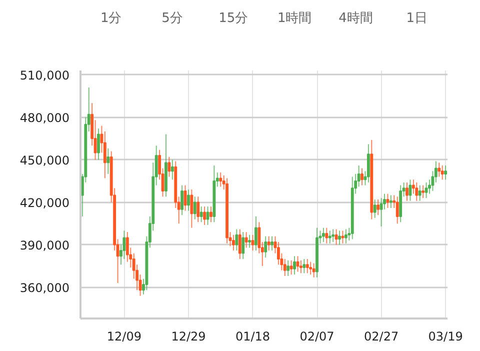 The height and width of the screenshot is (351, 480). Describe the element at coordinates (45, 287) in the screenshot. I see `y-tick-label: 360,000` at that location.